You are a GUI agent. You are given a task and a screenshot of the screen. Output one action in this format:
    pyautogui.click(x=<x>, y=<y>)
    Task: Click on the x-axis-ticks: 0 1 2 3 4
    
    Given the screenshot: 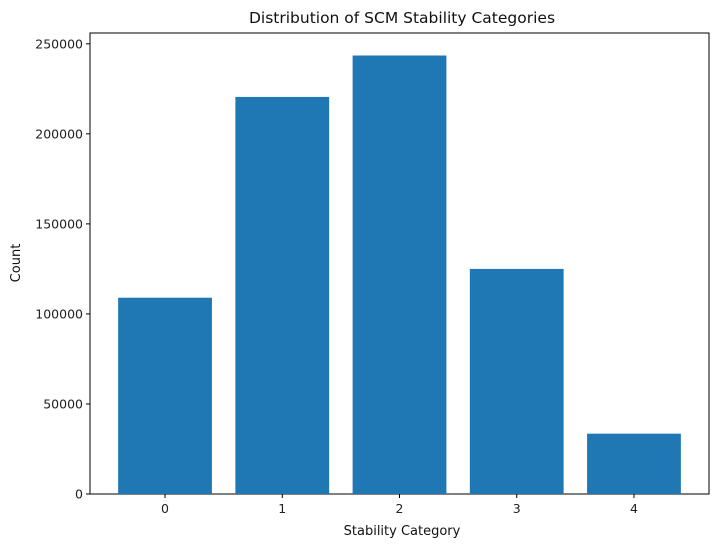 What is the action you would take?
    pyautogui.click(x=399, y=505)
    